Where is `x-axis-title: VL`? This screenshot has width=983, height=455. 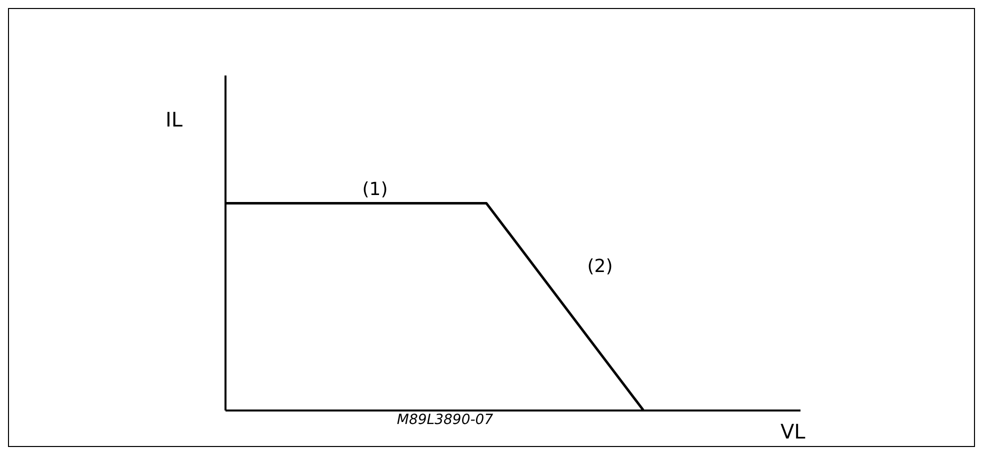
x-axis-title: VL is located at coordinates (793, 432).